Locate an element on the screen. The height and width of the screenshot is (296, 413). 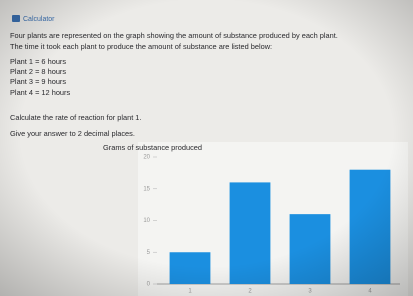
instruction: Give your answer to 2 decimal places. is located at coordinates (72, 133).